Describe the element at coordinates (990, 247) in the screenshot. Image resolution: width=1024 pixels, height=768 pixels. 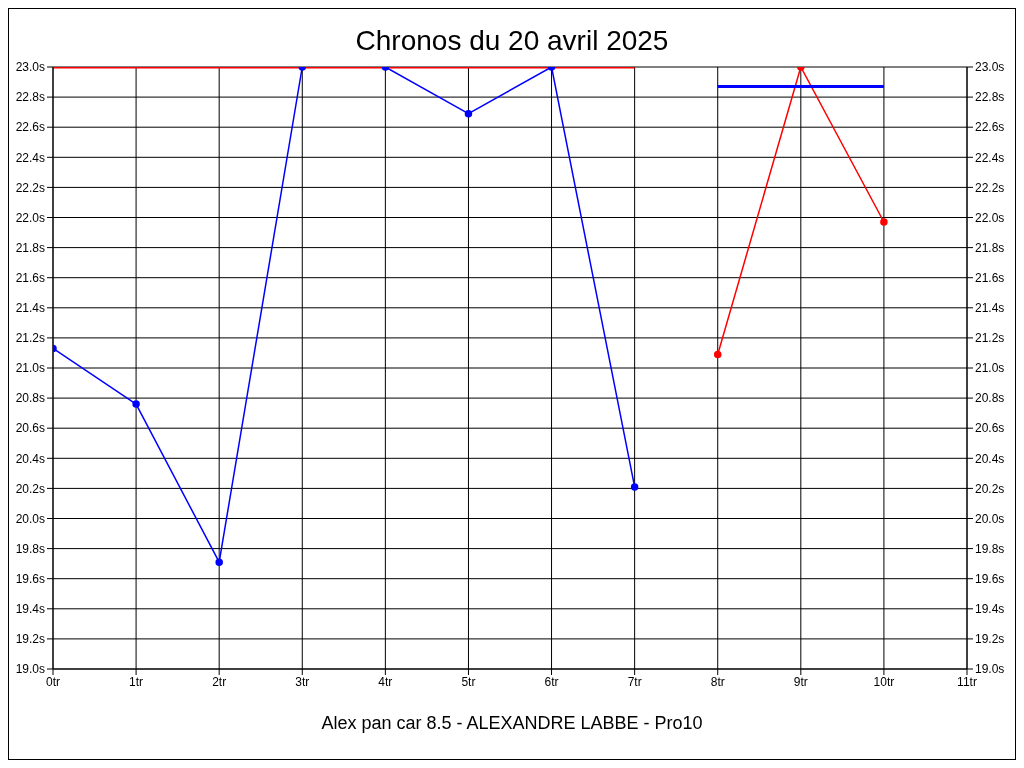
I see `y2-tick-label: 21.8s` at that location.